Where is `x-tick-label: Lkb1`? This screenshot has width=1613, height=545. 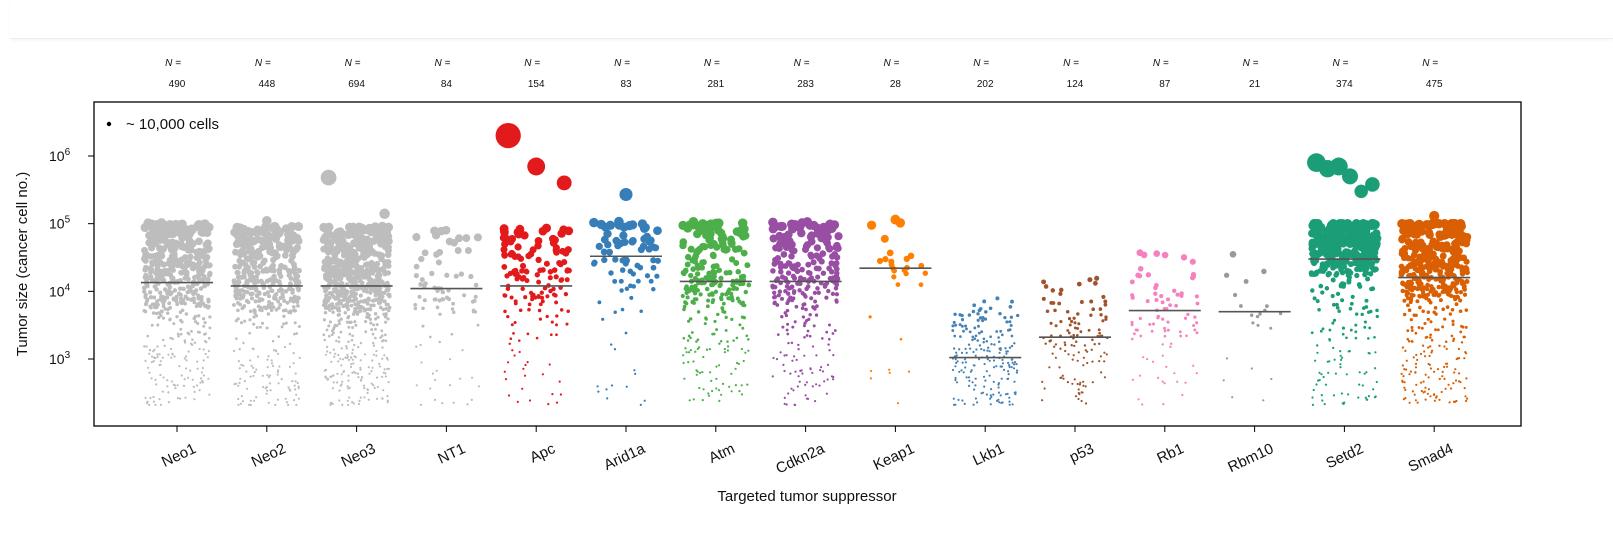
x-tick-label: Lkb1 is located at coordinates (988, 454).